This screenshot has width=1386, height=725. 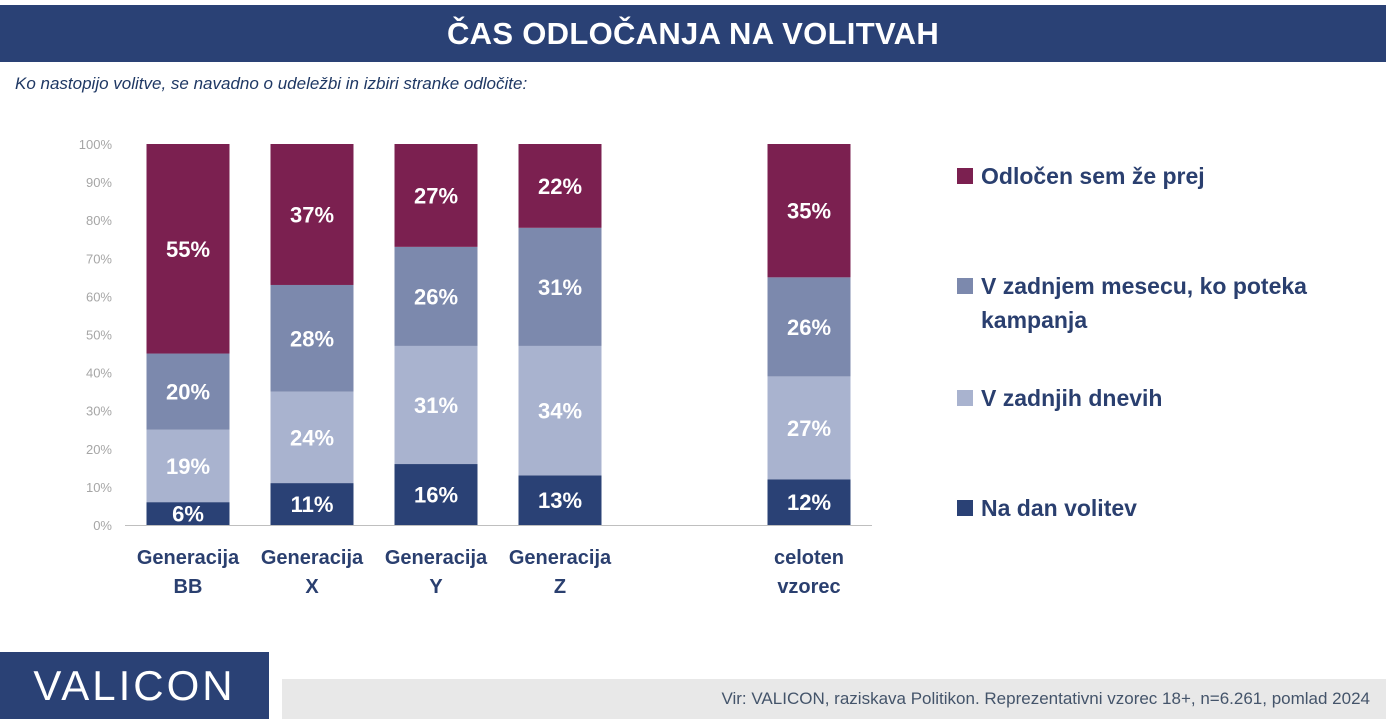 What do you see at coordinates (1034, 320) in the screenshot?
I see `legend-label: kampanja` at bounding box center [1034, 320].